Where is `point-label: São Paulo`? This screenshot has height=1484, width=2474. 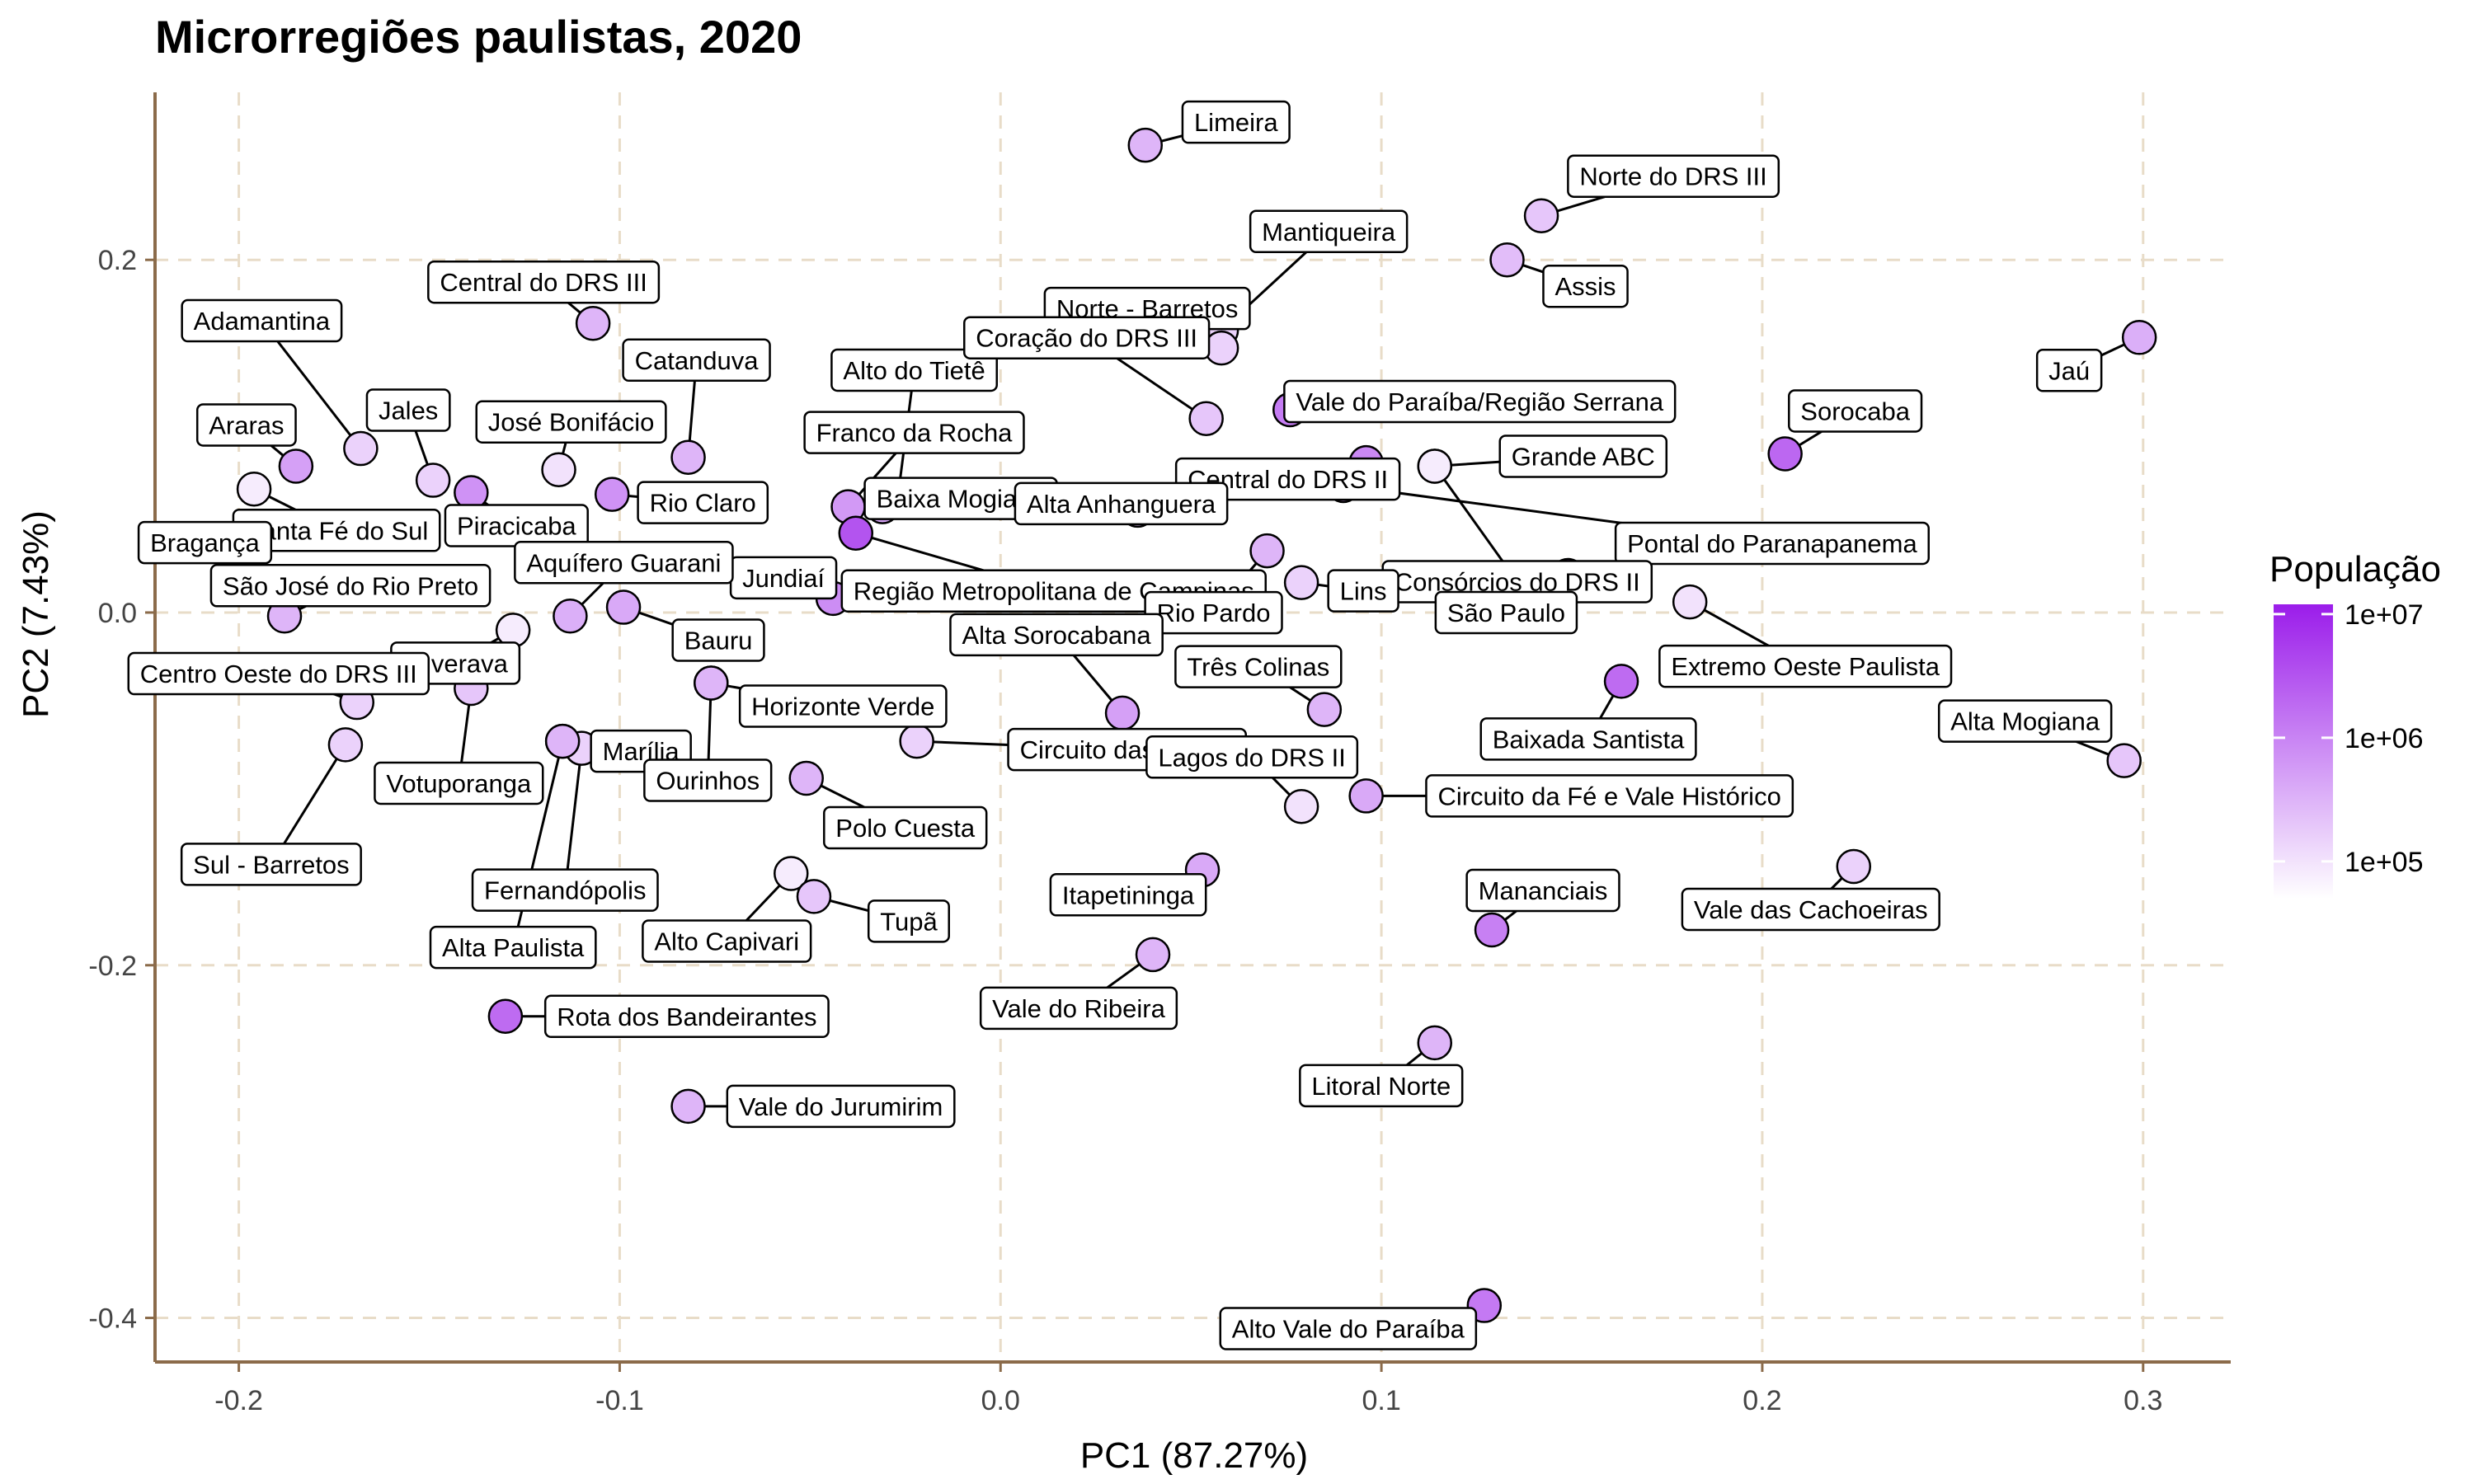
point-label: São Paulo is located at coordinates (1506, 612).